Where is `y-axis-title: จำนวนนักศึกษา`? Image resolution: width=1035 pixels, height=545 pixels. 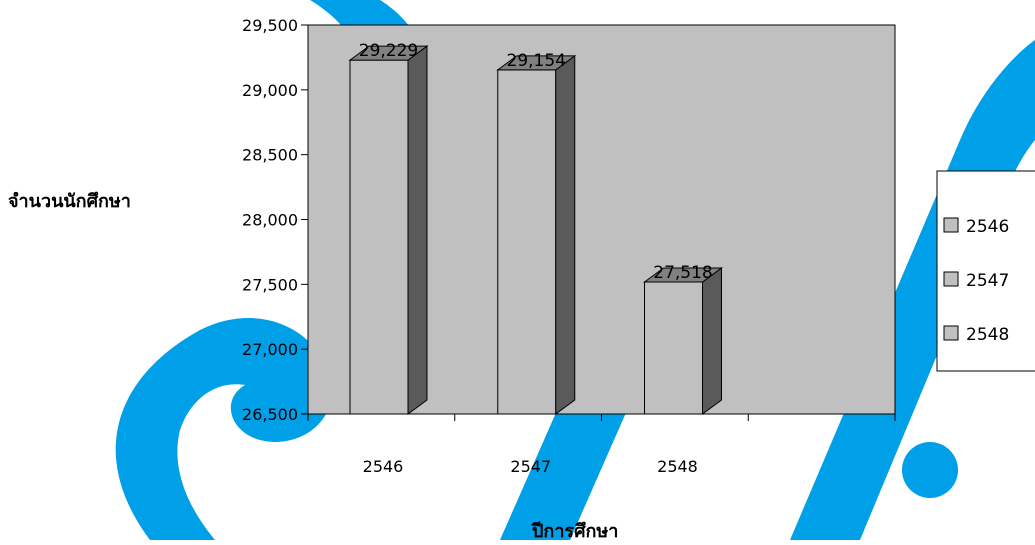
y-axis-title: จำนวนนักศึกษา is located at coordinates (69, 201).